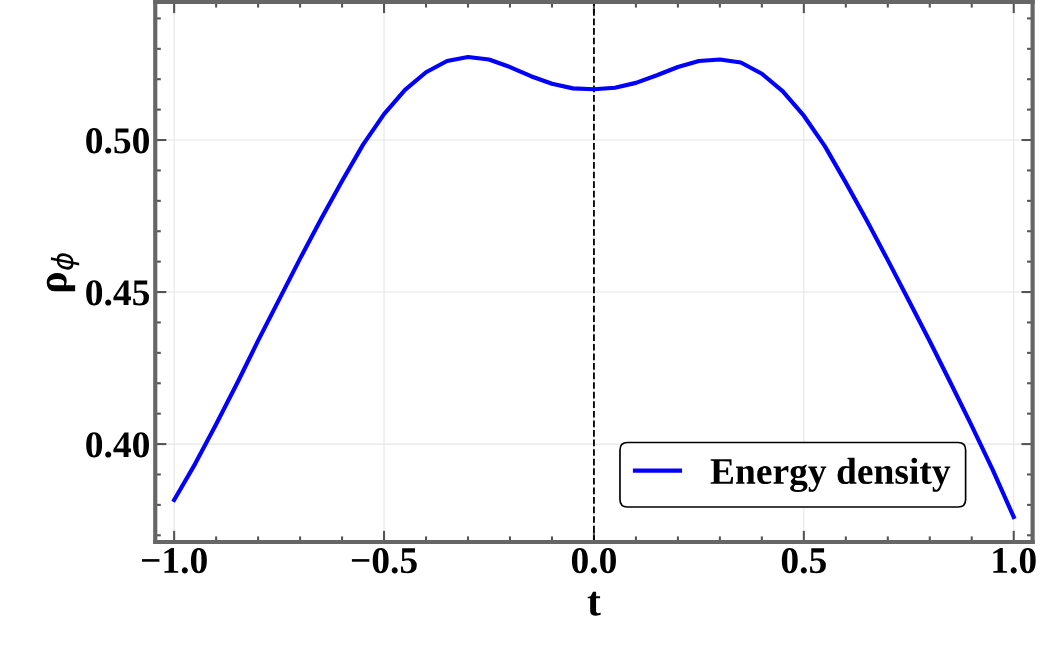 The width and height of the screenshot is (1042, 665). Describe the element at coordinates (174, 560) in the screenshot. I see `x-tick-label: −1.0` at that location.